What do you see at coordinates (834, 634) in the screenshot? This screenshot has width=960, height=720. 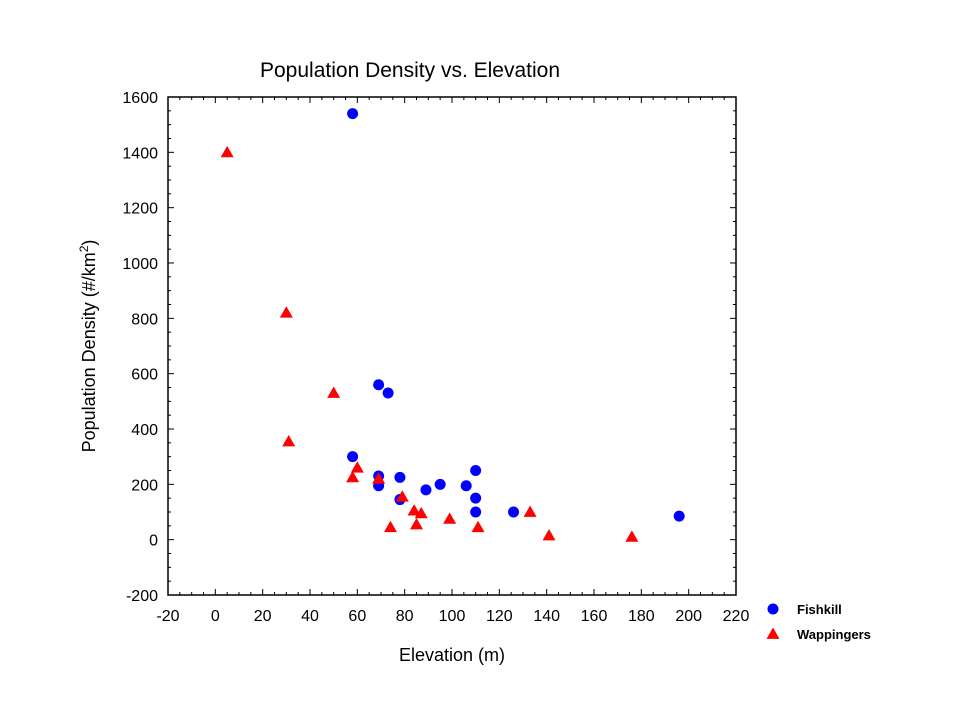 I see `legend-label-wappingers: Wappingers` at bounding box center [834, 634].